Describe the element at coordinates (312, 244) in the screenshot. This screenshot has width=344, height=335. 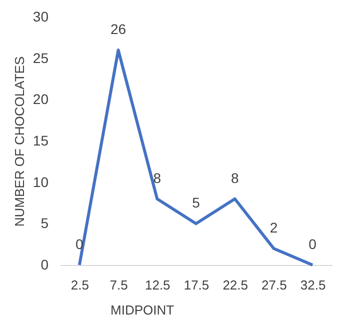
I see `data-label: 0` at that location.